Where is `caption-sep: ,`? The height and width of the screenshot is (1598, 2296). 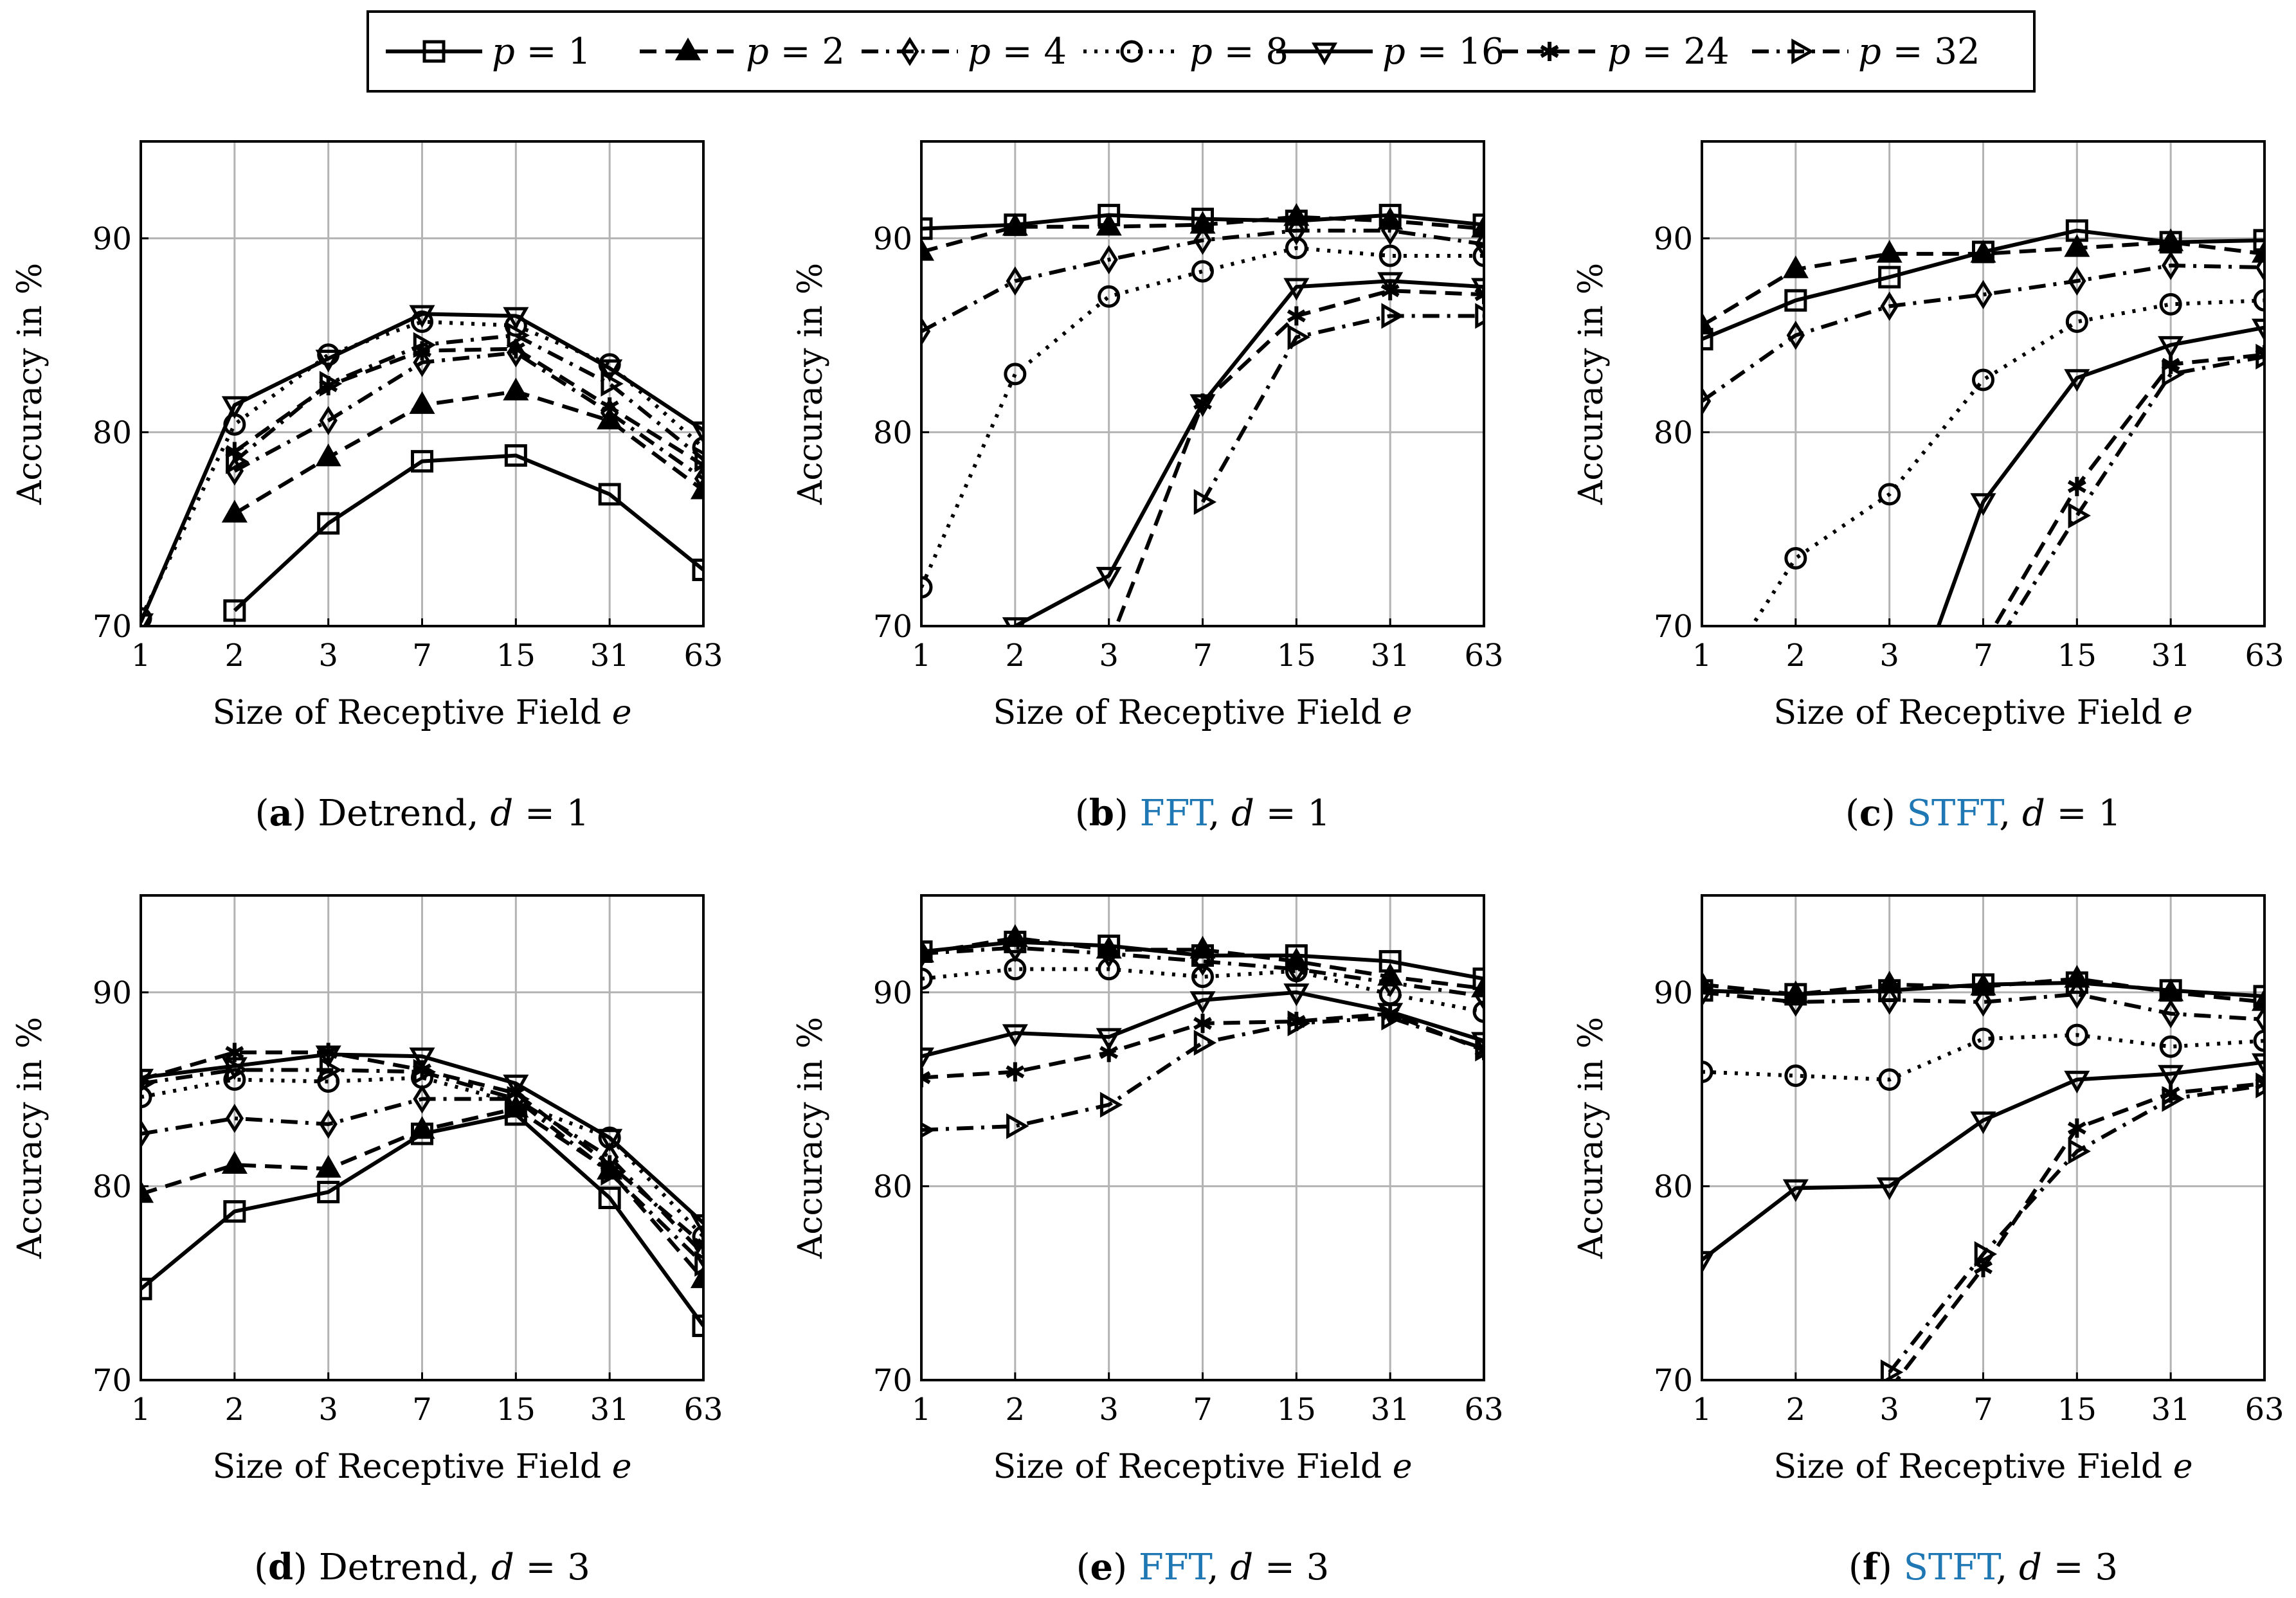
caption-sep: , is located at coordinates (1219, 1567).